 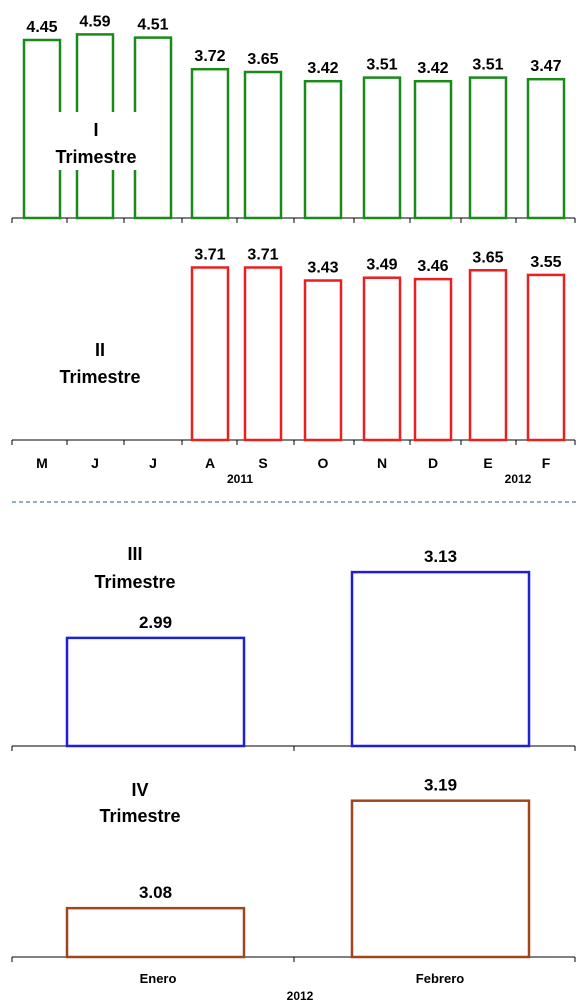 I want to click on data-label: 3.08, so click(x=155, y=892).